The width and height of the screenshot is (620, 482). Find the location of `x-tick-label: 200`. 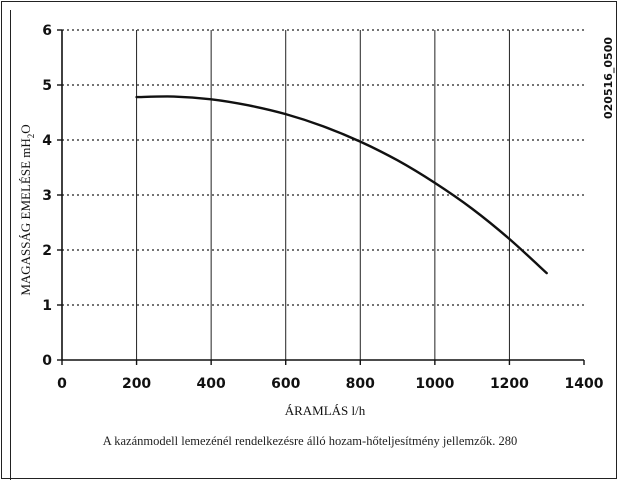

x-tick-label: 200 is located at coordinates (136, 384).